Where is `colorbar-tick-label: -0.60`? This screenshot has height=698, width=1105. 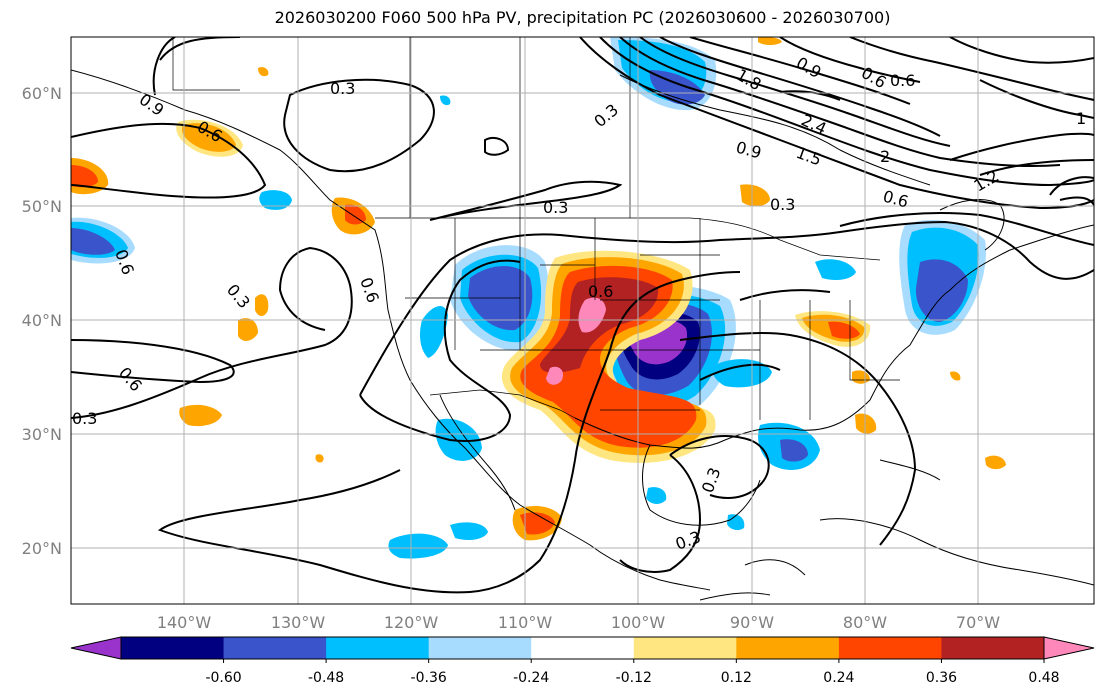 colorbar-tick-label: -0.60 is located at coordinates (223, 678).